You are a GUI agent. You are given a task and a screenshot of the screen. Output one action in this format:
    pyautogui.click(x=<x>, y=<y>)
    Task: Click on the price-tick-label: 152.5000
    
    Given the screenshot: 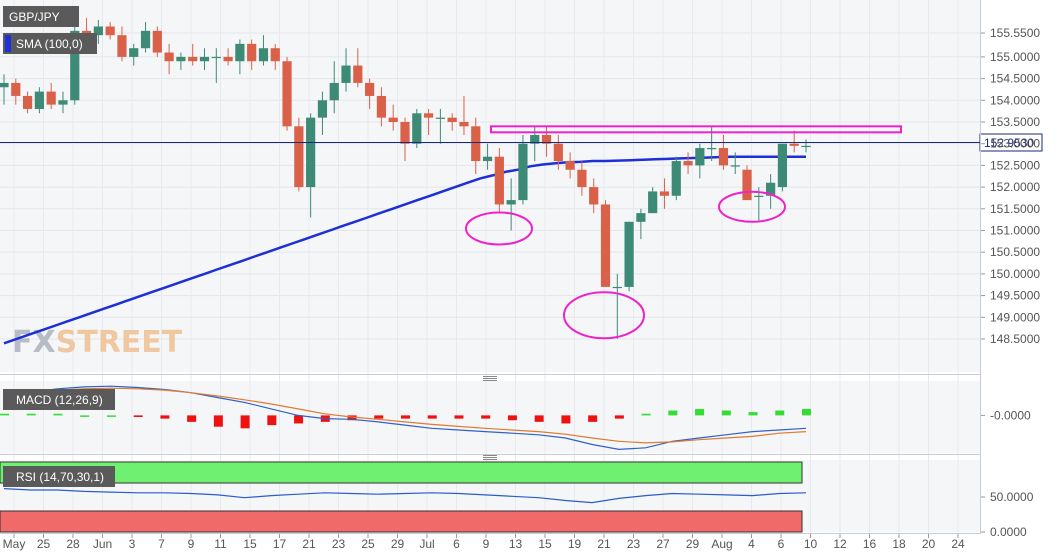 What is the action you would take?
    pyautogui.click(x=1015, y=165)
    